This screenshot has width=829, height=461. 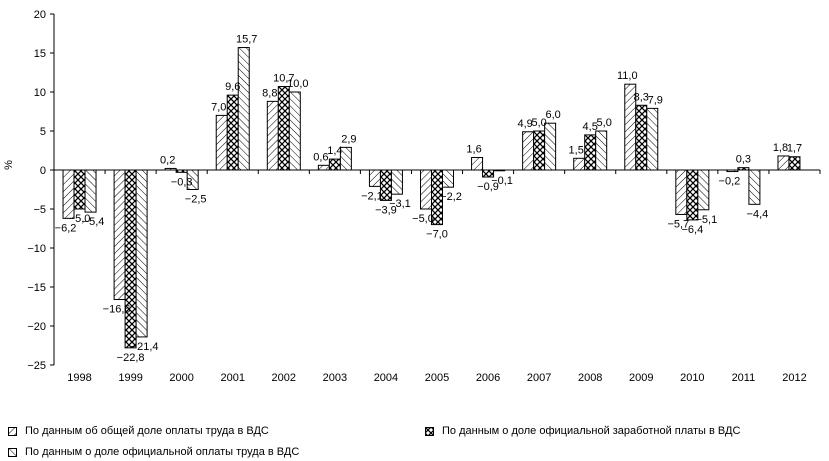 What do you see at coordinates (182, 182) in the screenshot?
I see `data-label: −0,3` at bounding box center [182, 182].